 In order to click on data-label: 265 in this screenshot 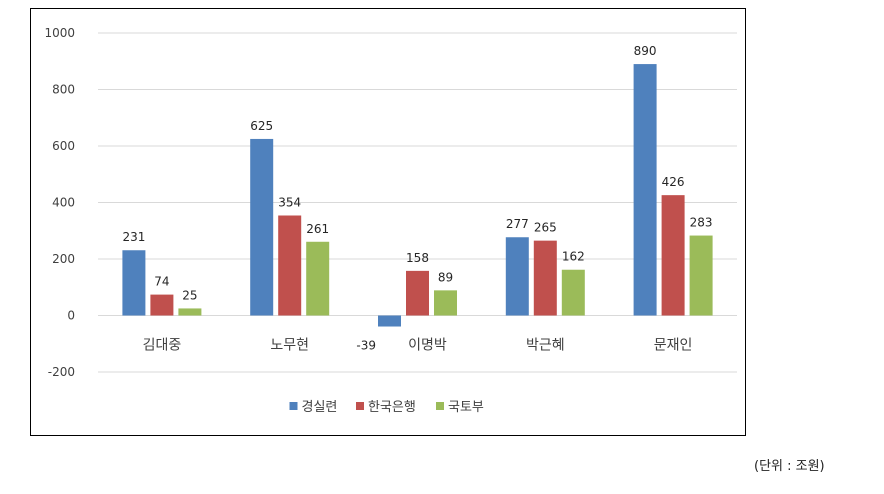, I will do `click(545, 228)`.